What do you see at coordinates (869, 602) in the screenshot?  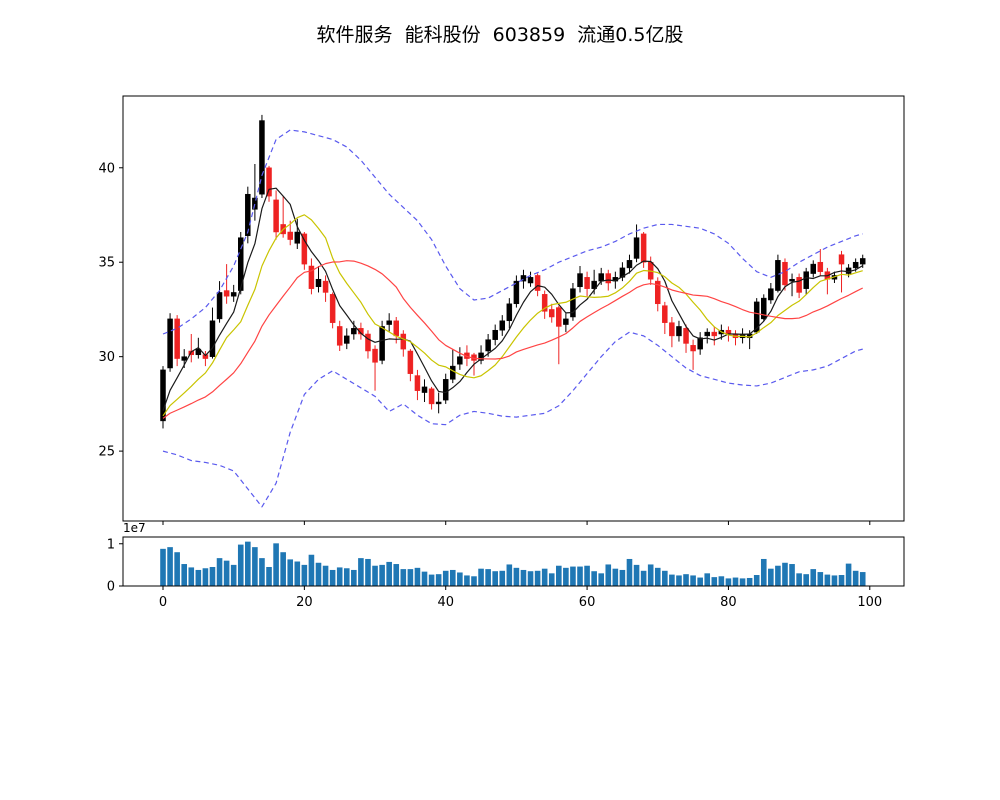 I see `volume-x-tick-label: 100` at bounding box center [869, 602].